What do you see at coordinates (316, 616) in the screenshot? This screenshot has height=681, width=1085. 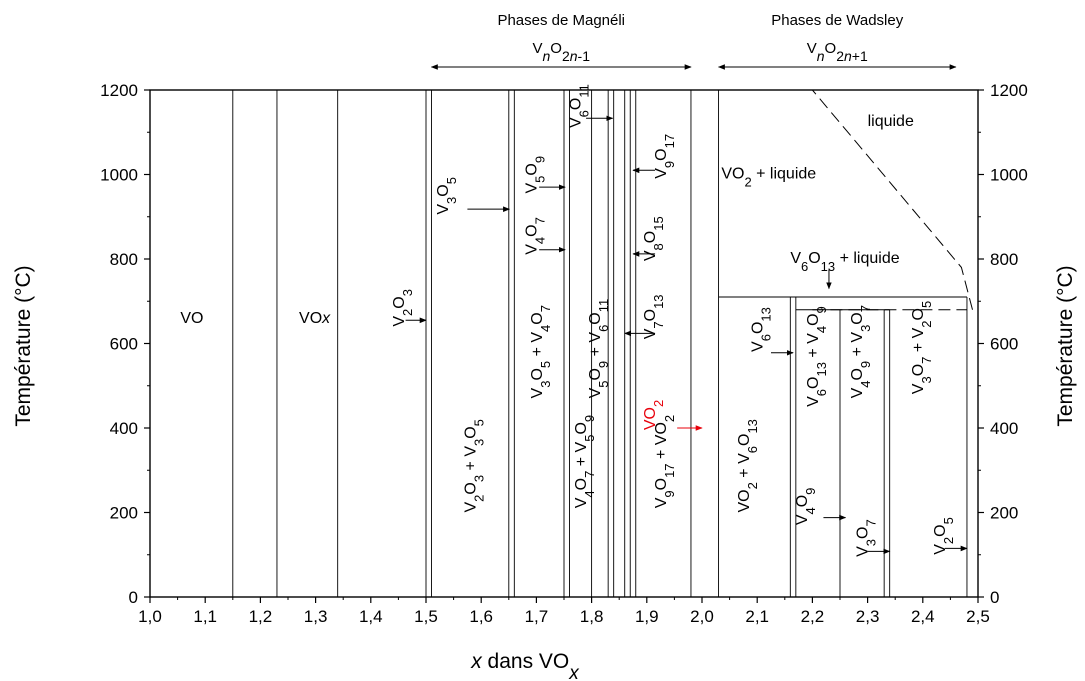 I see `x-tick-label: 1,3` at bounding box center [316, 616].